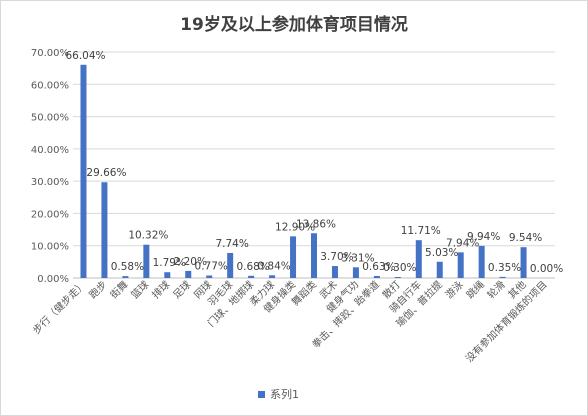  What do you see at coordinates (378, 267) in the screenshot?
I see `data-label: 0.63%` at bounding box center [378, 267].